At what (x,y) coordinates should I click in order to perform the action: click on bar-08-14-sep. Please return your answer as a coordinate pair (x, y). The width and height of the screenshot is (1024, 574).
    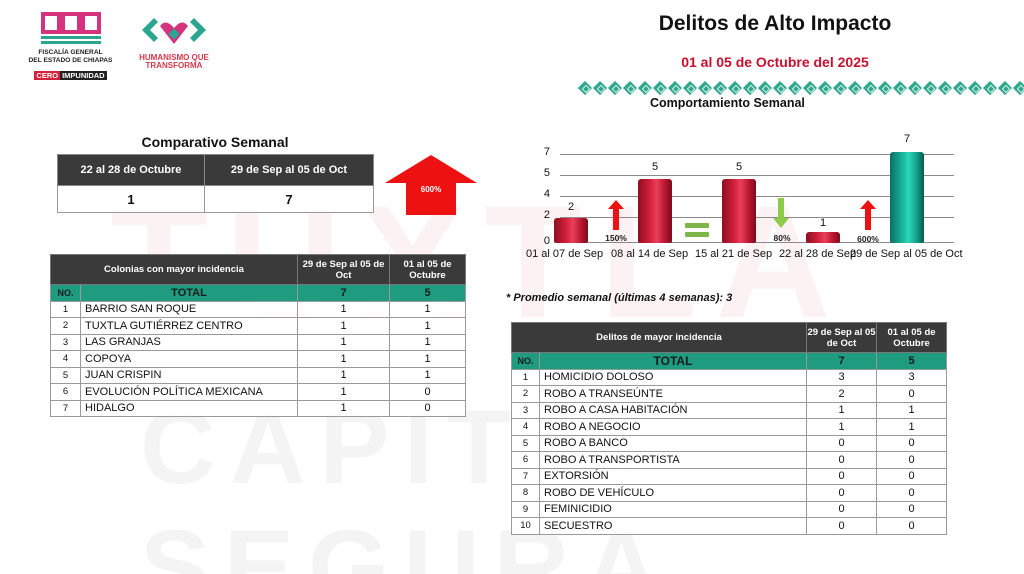
    Looking at the image, I should click on (655, 211).